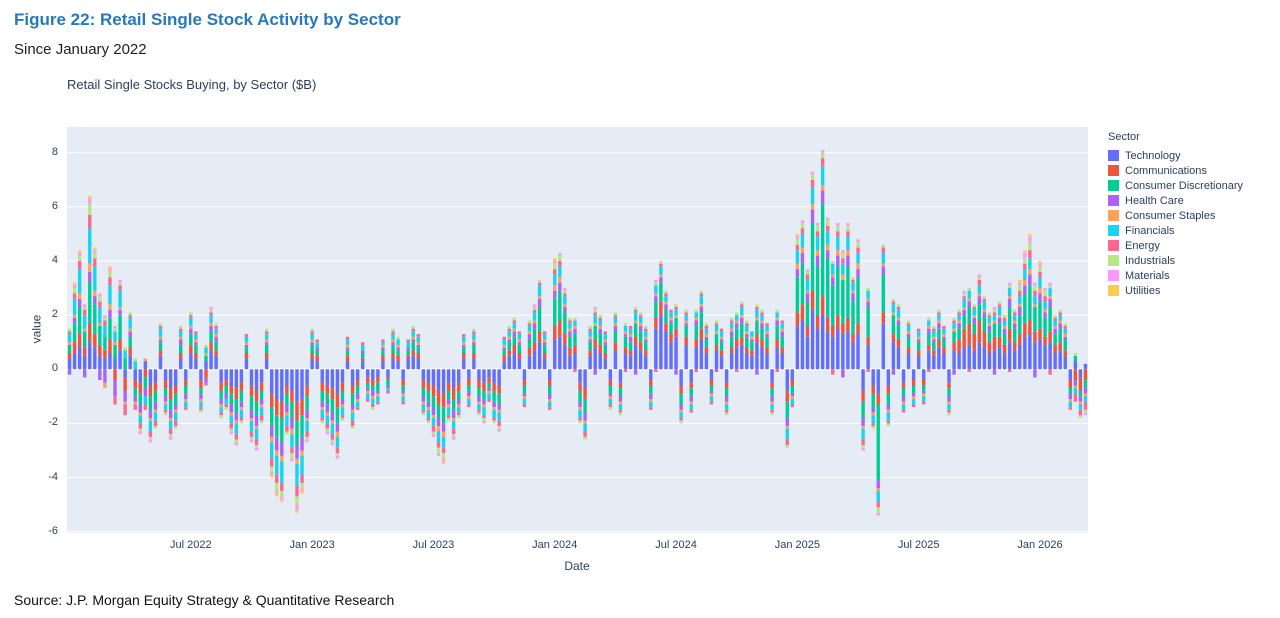  What do you see at coordinates (1147, 275) in the screenshot?
I see `legend-item-label: Materials` at bounding box center [1147, 275].